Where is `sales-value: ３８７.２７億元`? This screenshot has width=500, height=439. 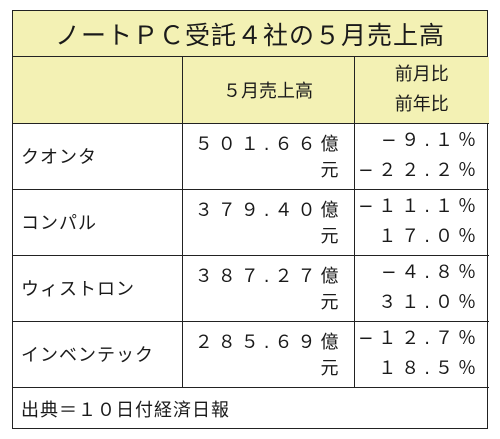 sales-value: ３８７.２７億元 is located at coordinates (268, 288).